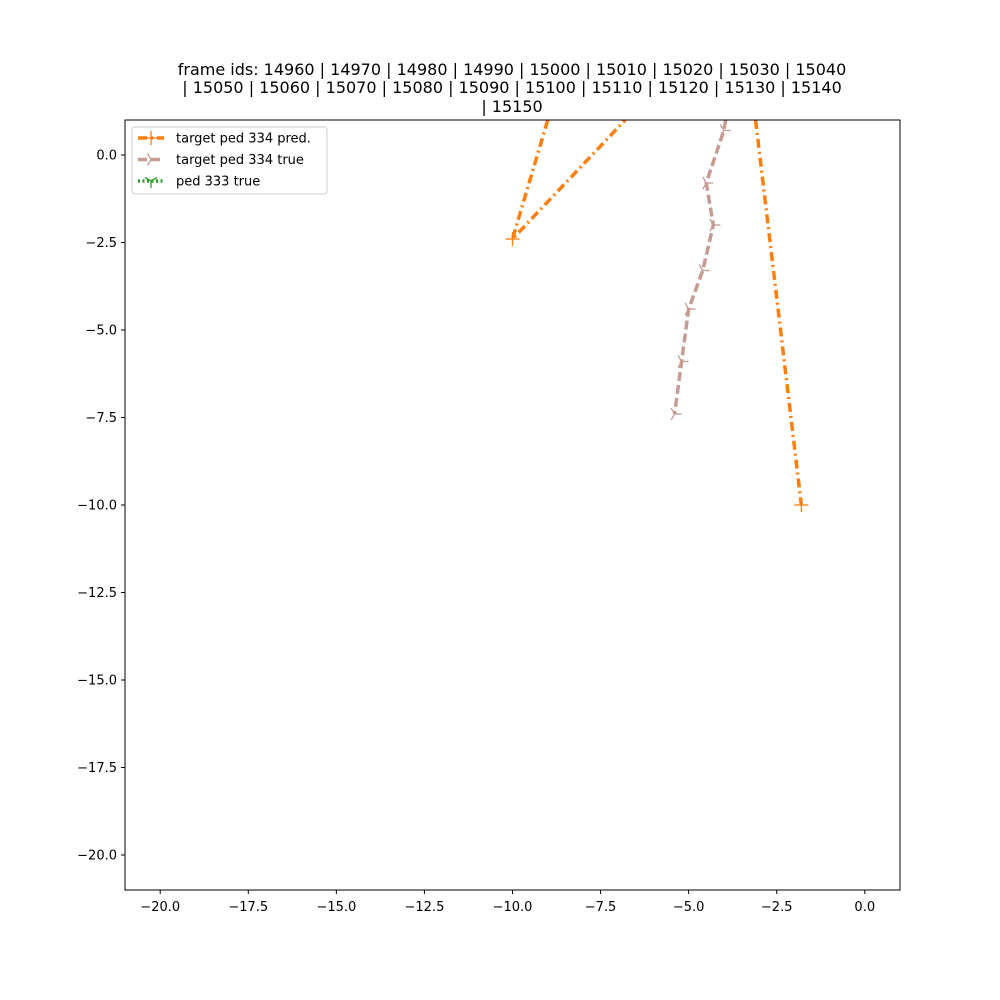 The image size is (1000, 1000). What do you see at coordinates (101, 331) in the screenshot?
I see `y-tick-label-2: −5.0` at bounding box center [101, 331].